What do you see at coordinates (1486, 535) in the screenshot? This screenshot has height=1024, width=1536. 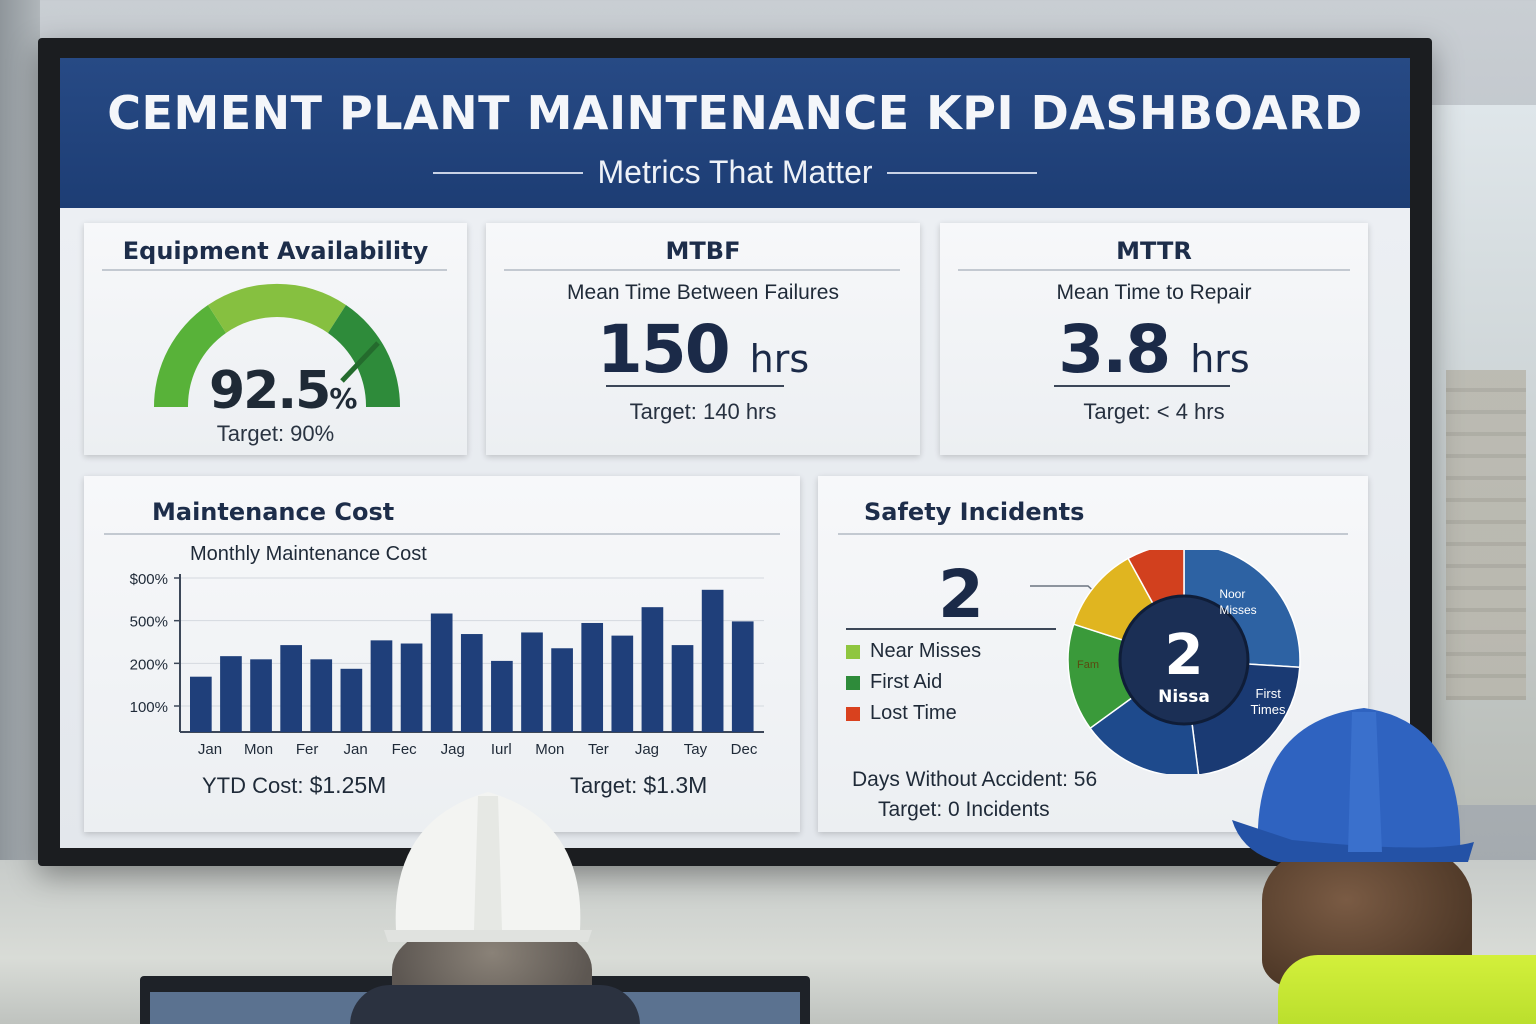 I see `background-plant-building` at bounding box center [1486, 535].